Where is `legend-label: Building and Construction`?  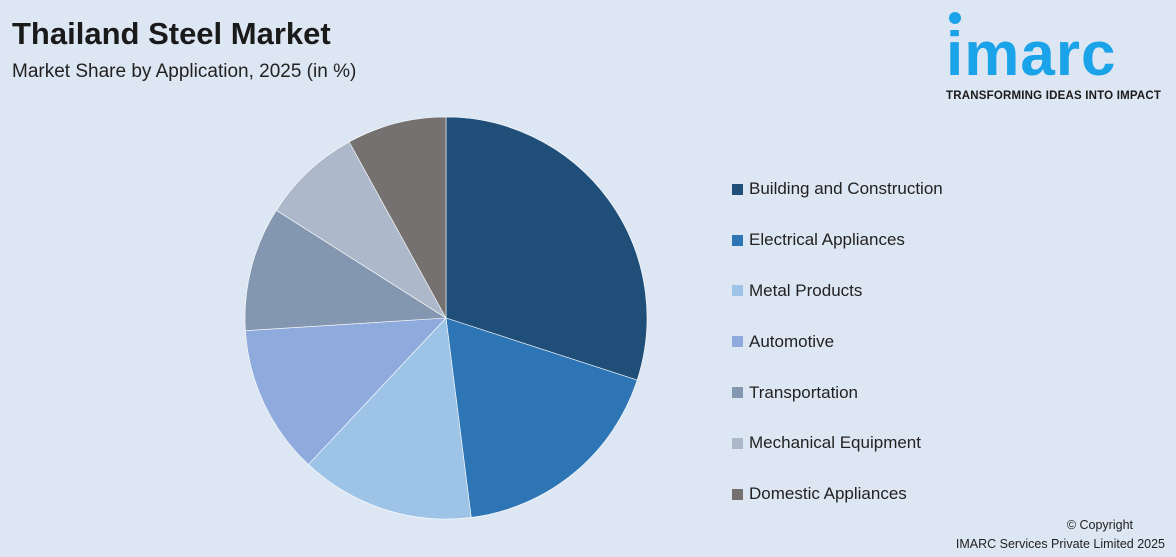 legend-label: Building and Construction is located at coordinates (846, 189).